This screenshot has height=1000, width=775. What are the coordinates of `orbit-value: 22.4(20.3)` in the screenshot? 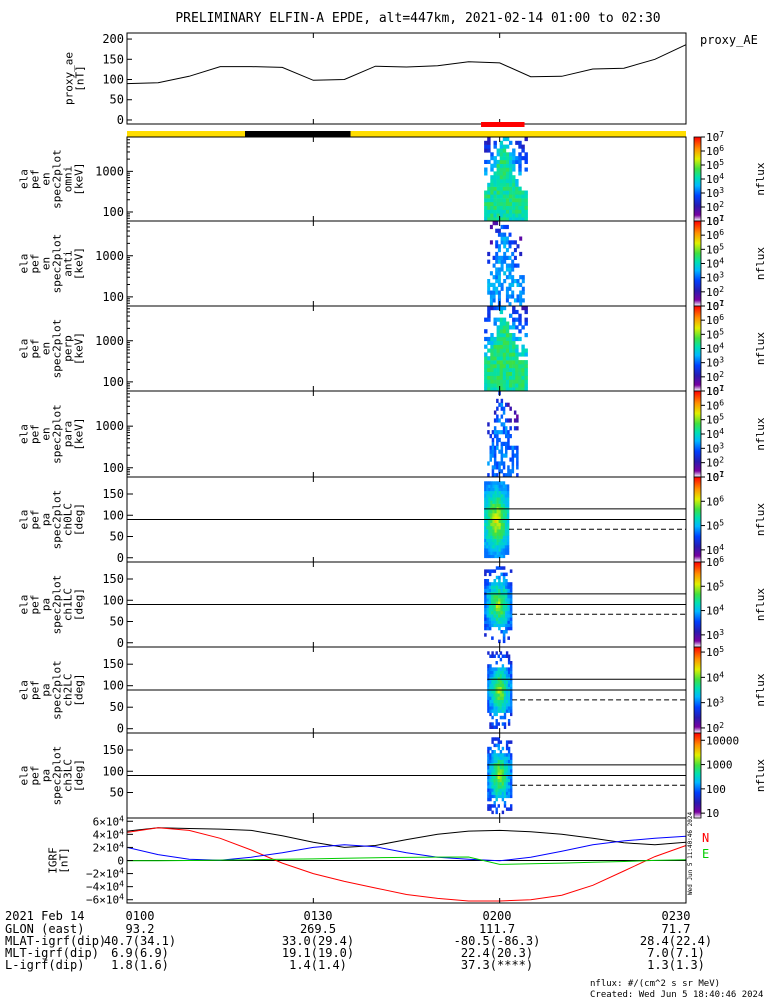 It's located at (497, 953).